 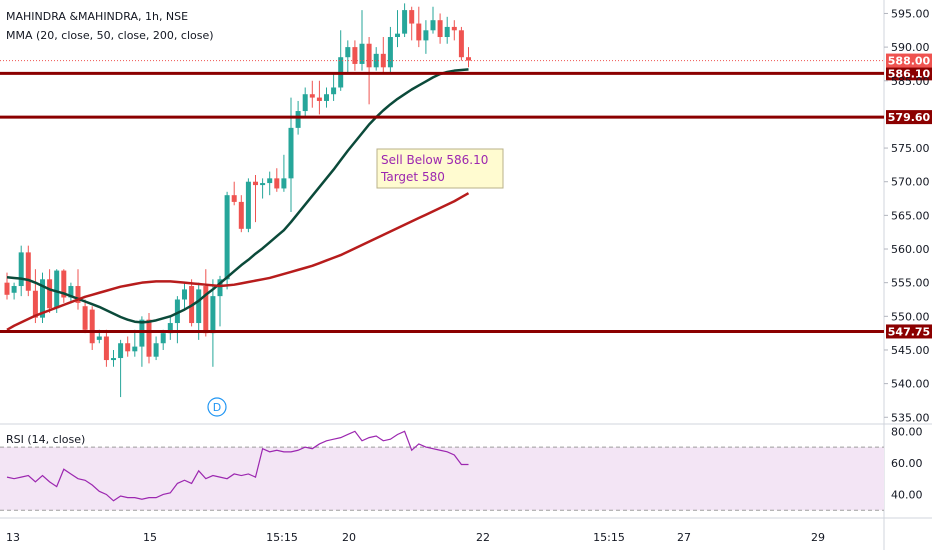 What do you see at coordinates (910, 47) in the screenshot?
I see `price-tick-label: 590.00` at bounding box center [910, 47].